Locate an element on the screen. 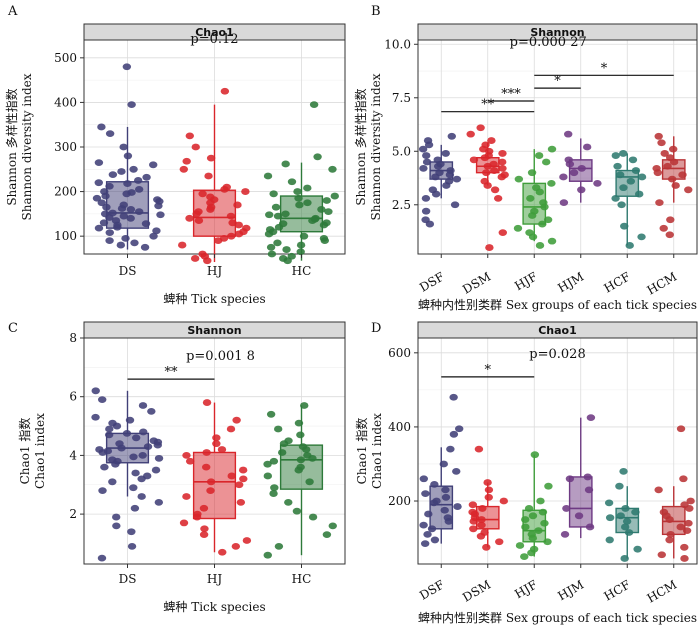 Image resolution: width=700 pixels, height=627 pixels. box is located at coordinates (580, 502).